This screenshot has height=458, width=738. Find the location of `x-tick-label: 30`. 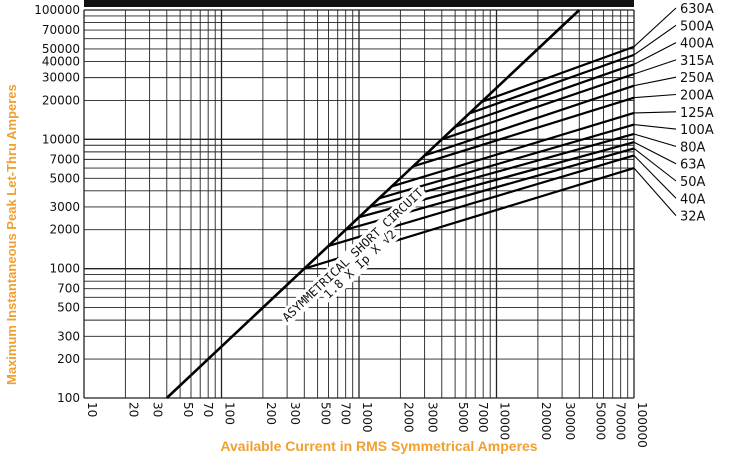

x-tick-label: 30 is located at coordinates (158, 409).